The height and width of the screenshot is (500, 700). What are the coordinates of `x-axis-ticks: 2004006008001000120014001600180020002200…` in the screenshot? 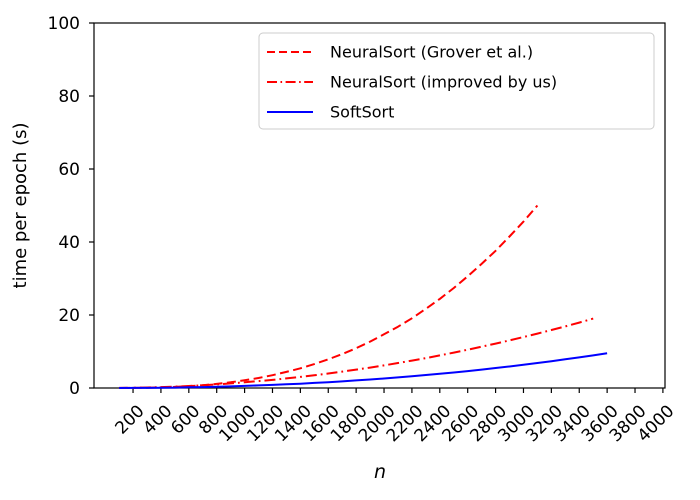 It's located at (394, 417).